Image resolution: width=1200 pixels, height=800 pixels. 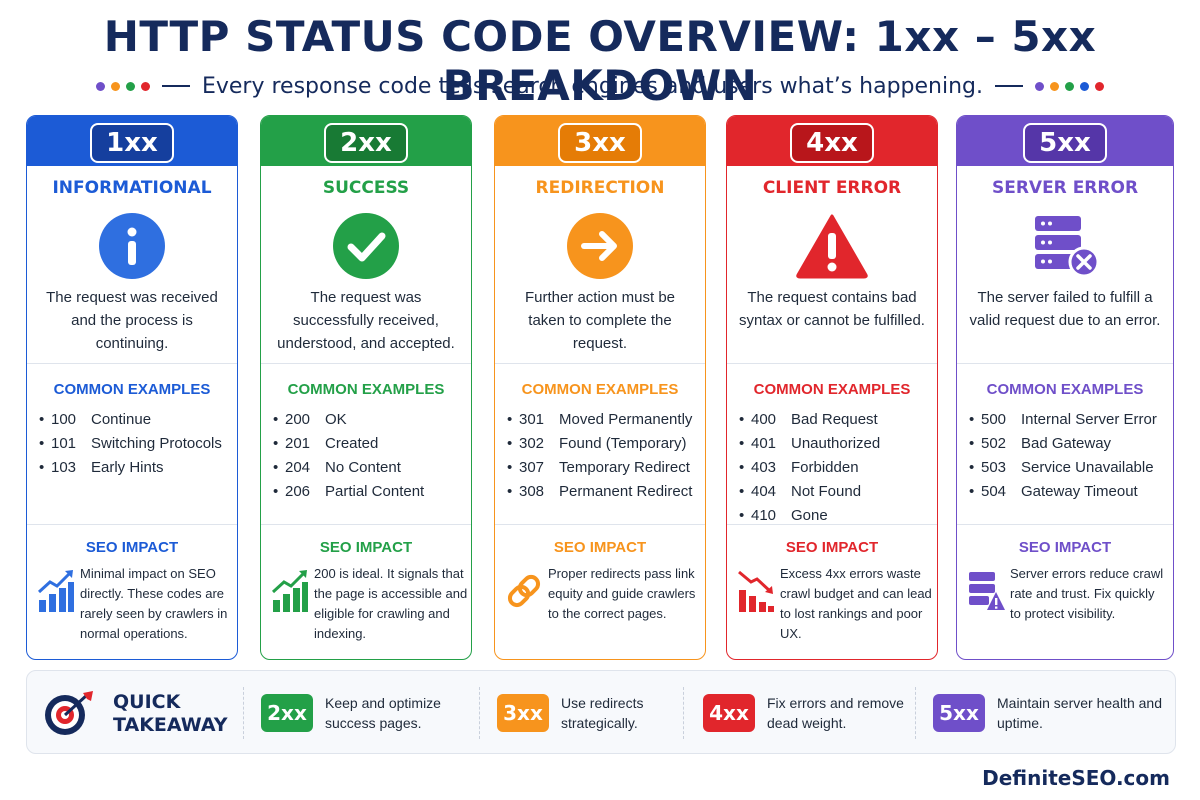 What do you see at coordinates (598, 467) in the screenshot?
I see `list-item: • 307 Temporary Redirect` at bounding box center [598, 467].